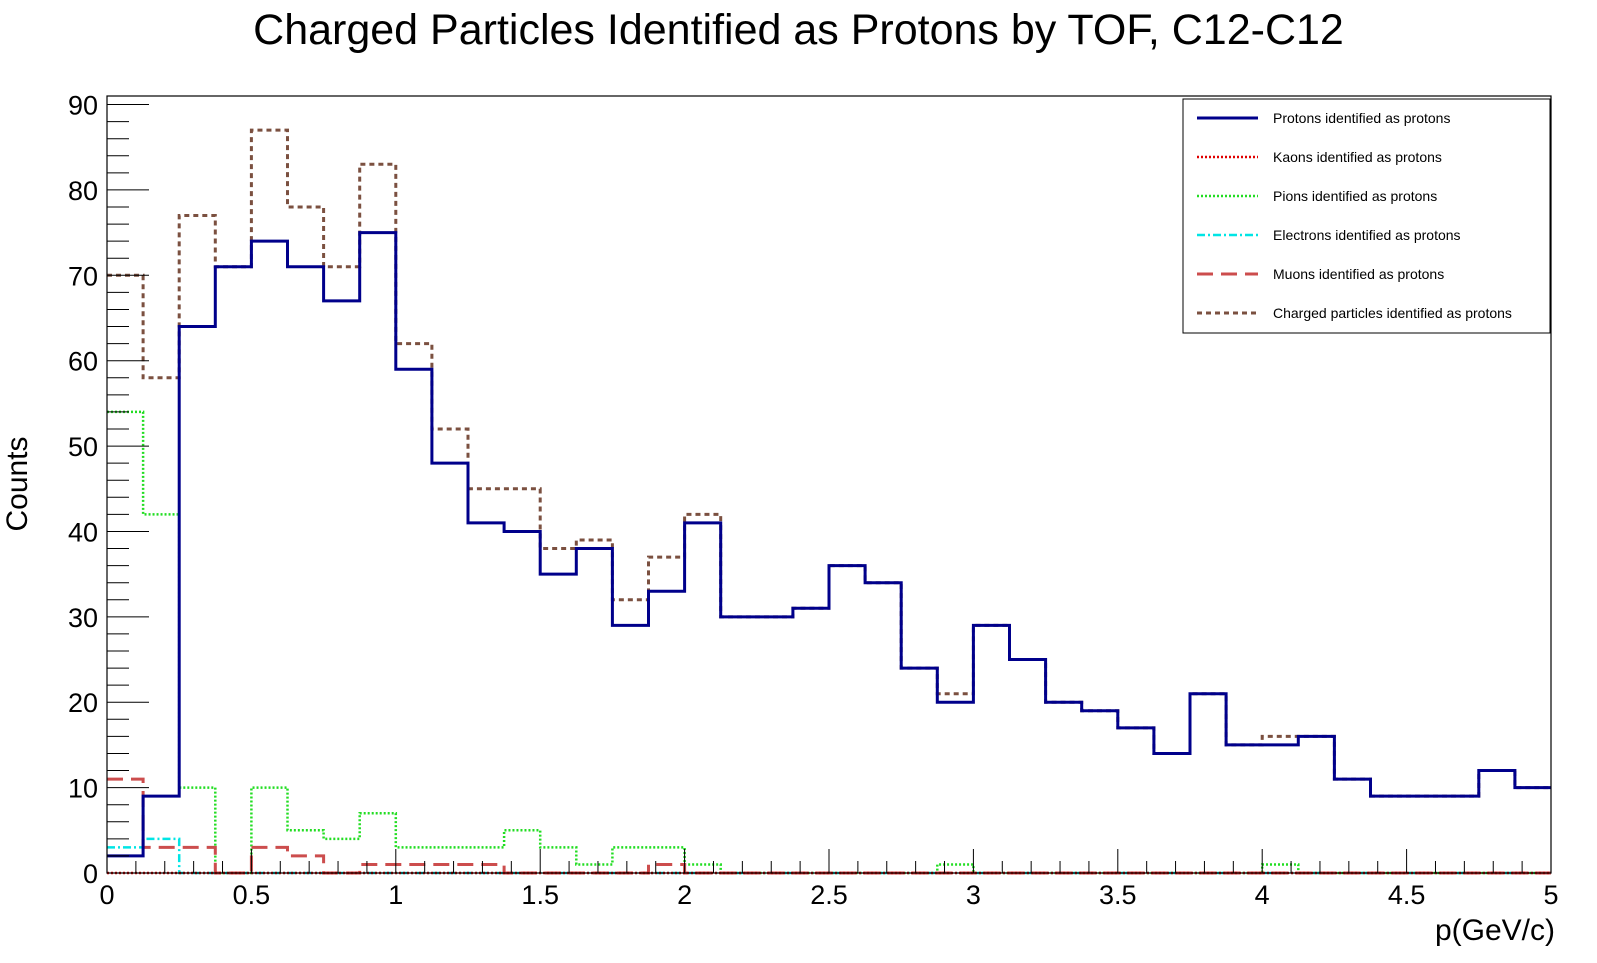 The height and width of the screenshot is (963, 1597). What do you see at coordinates (83, 789) in the screenshot?
I see `y-tick-label: 10` at bounding box center [83, 789].